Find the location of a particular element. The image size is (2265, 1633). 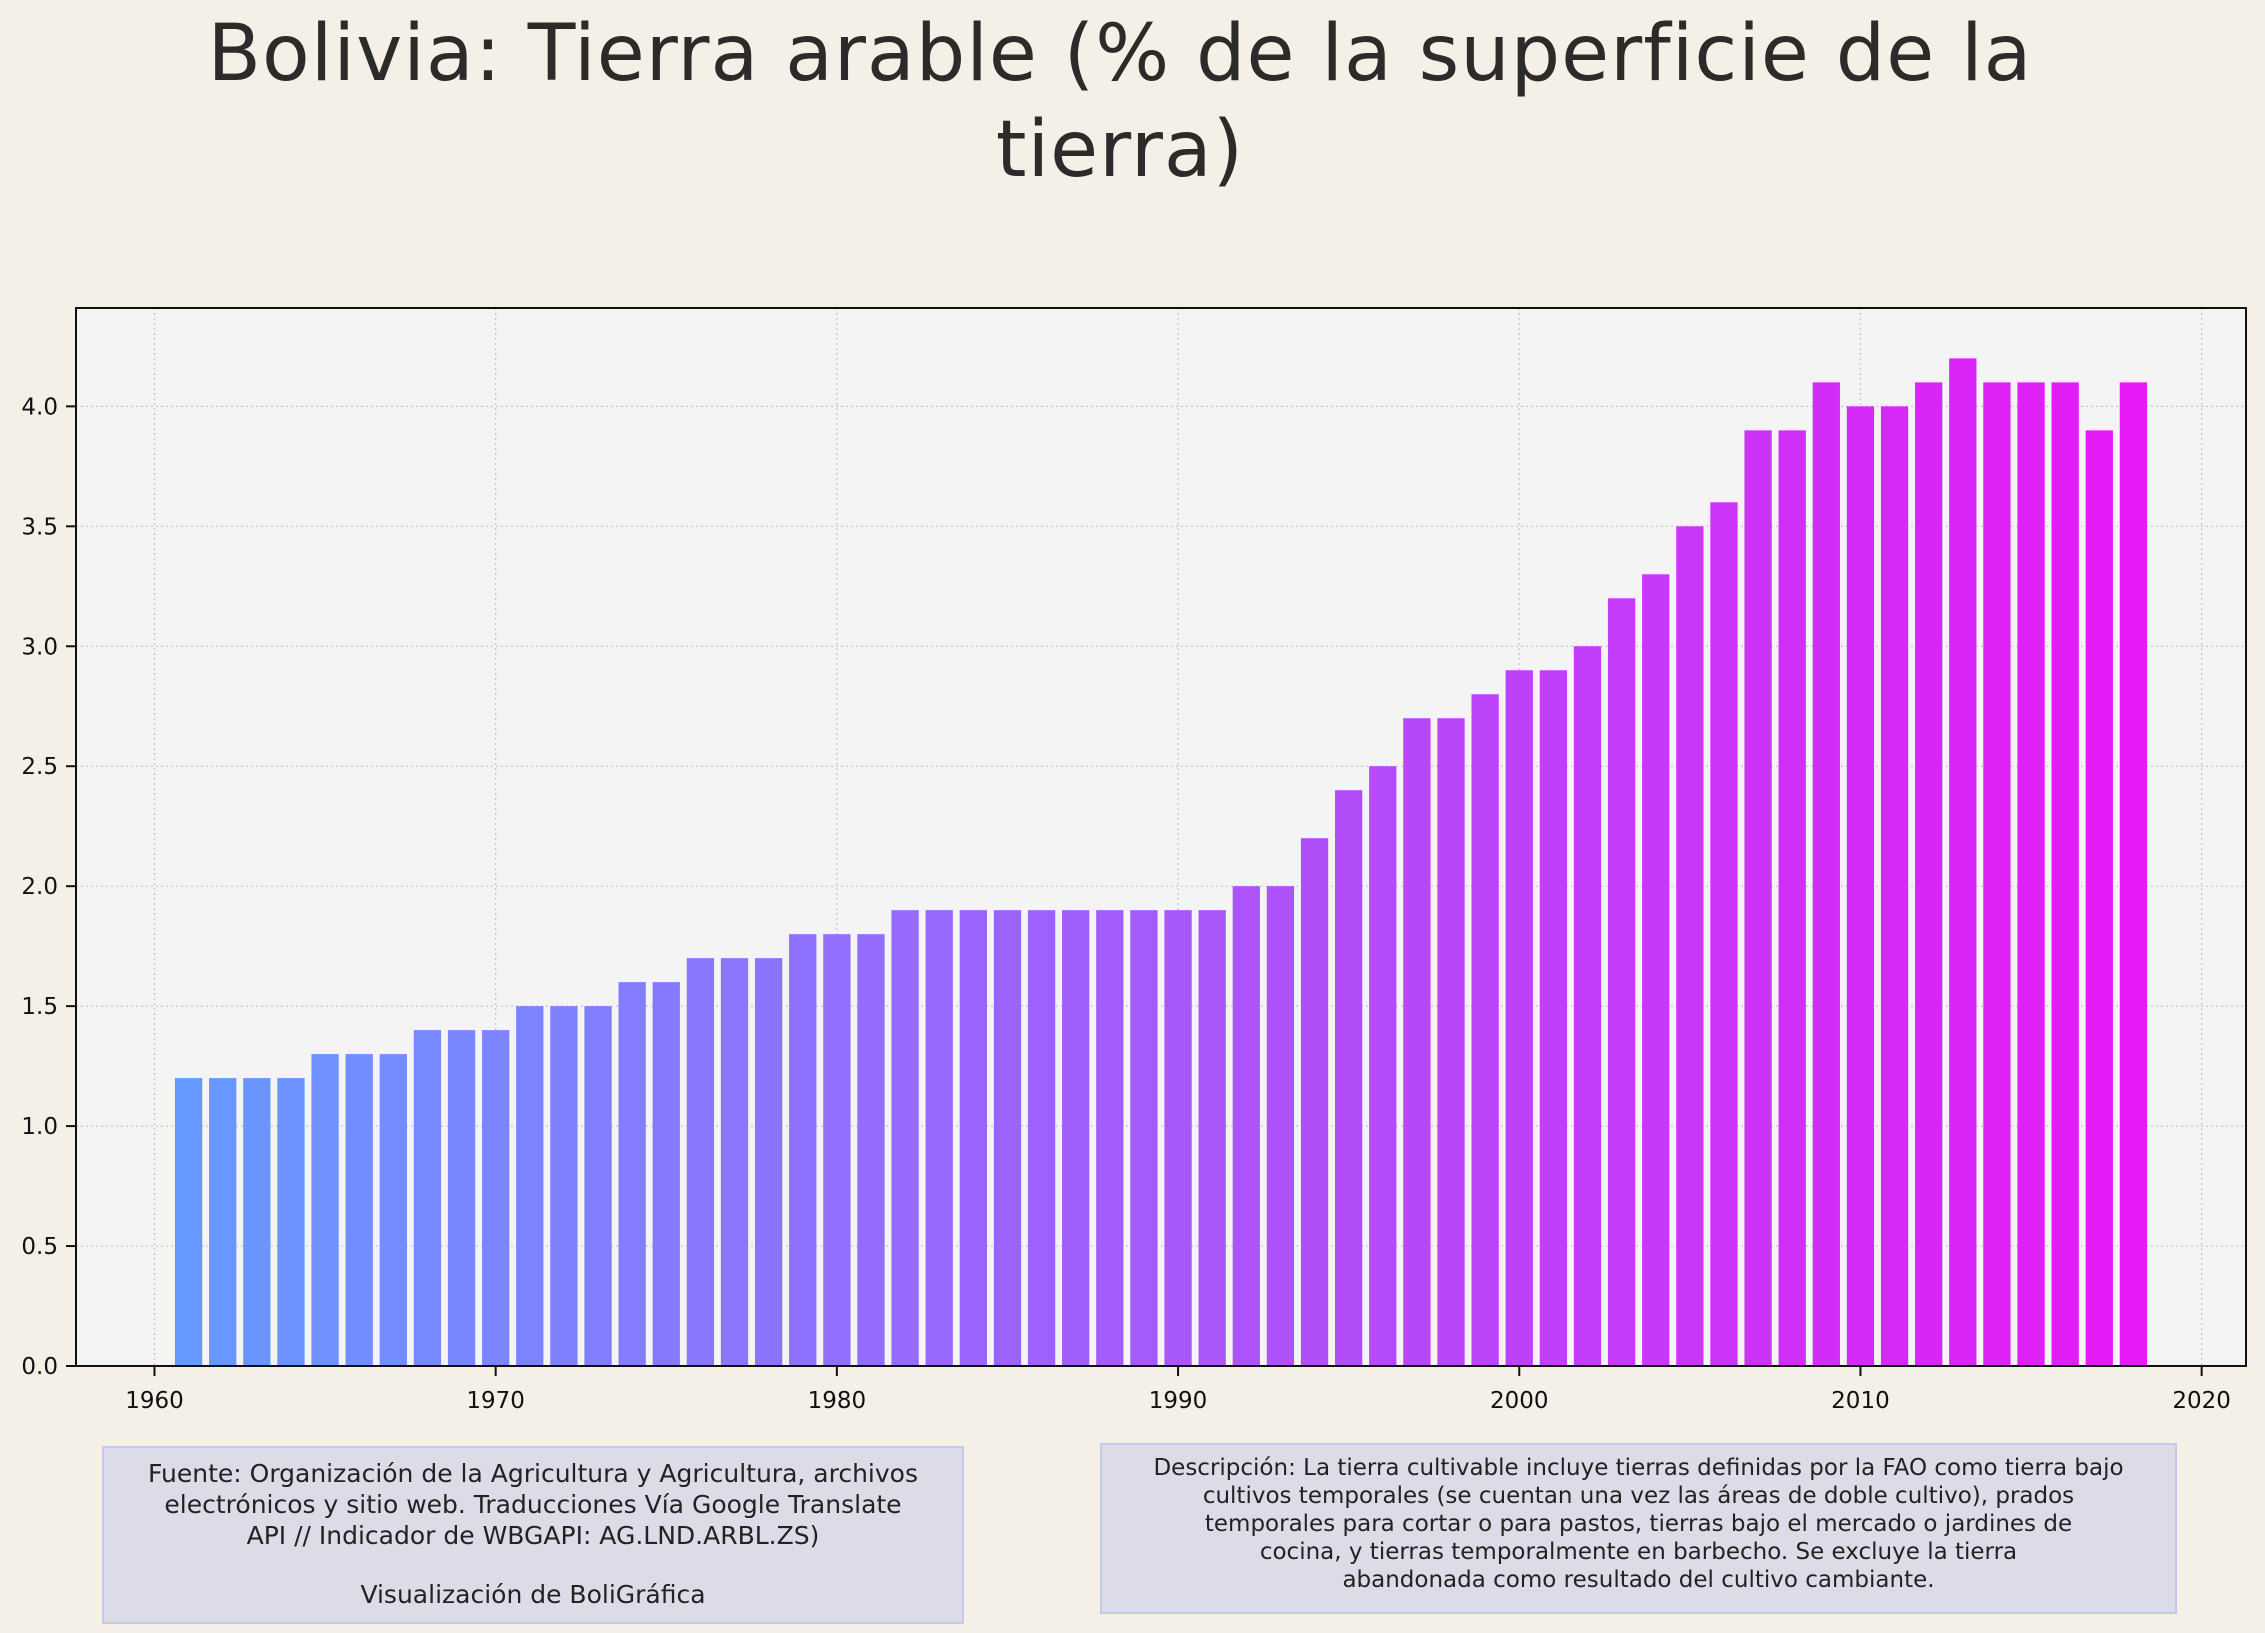

y-tick-label: 0.5 is located at coordinates (39, 1247).